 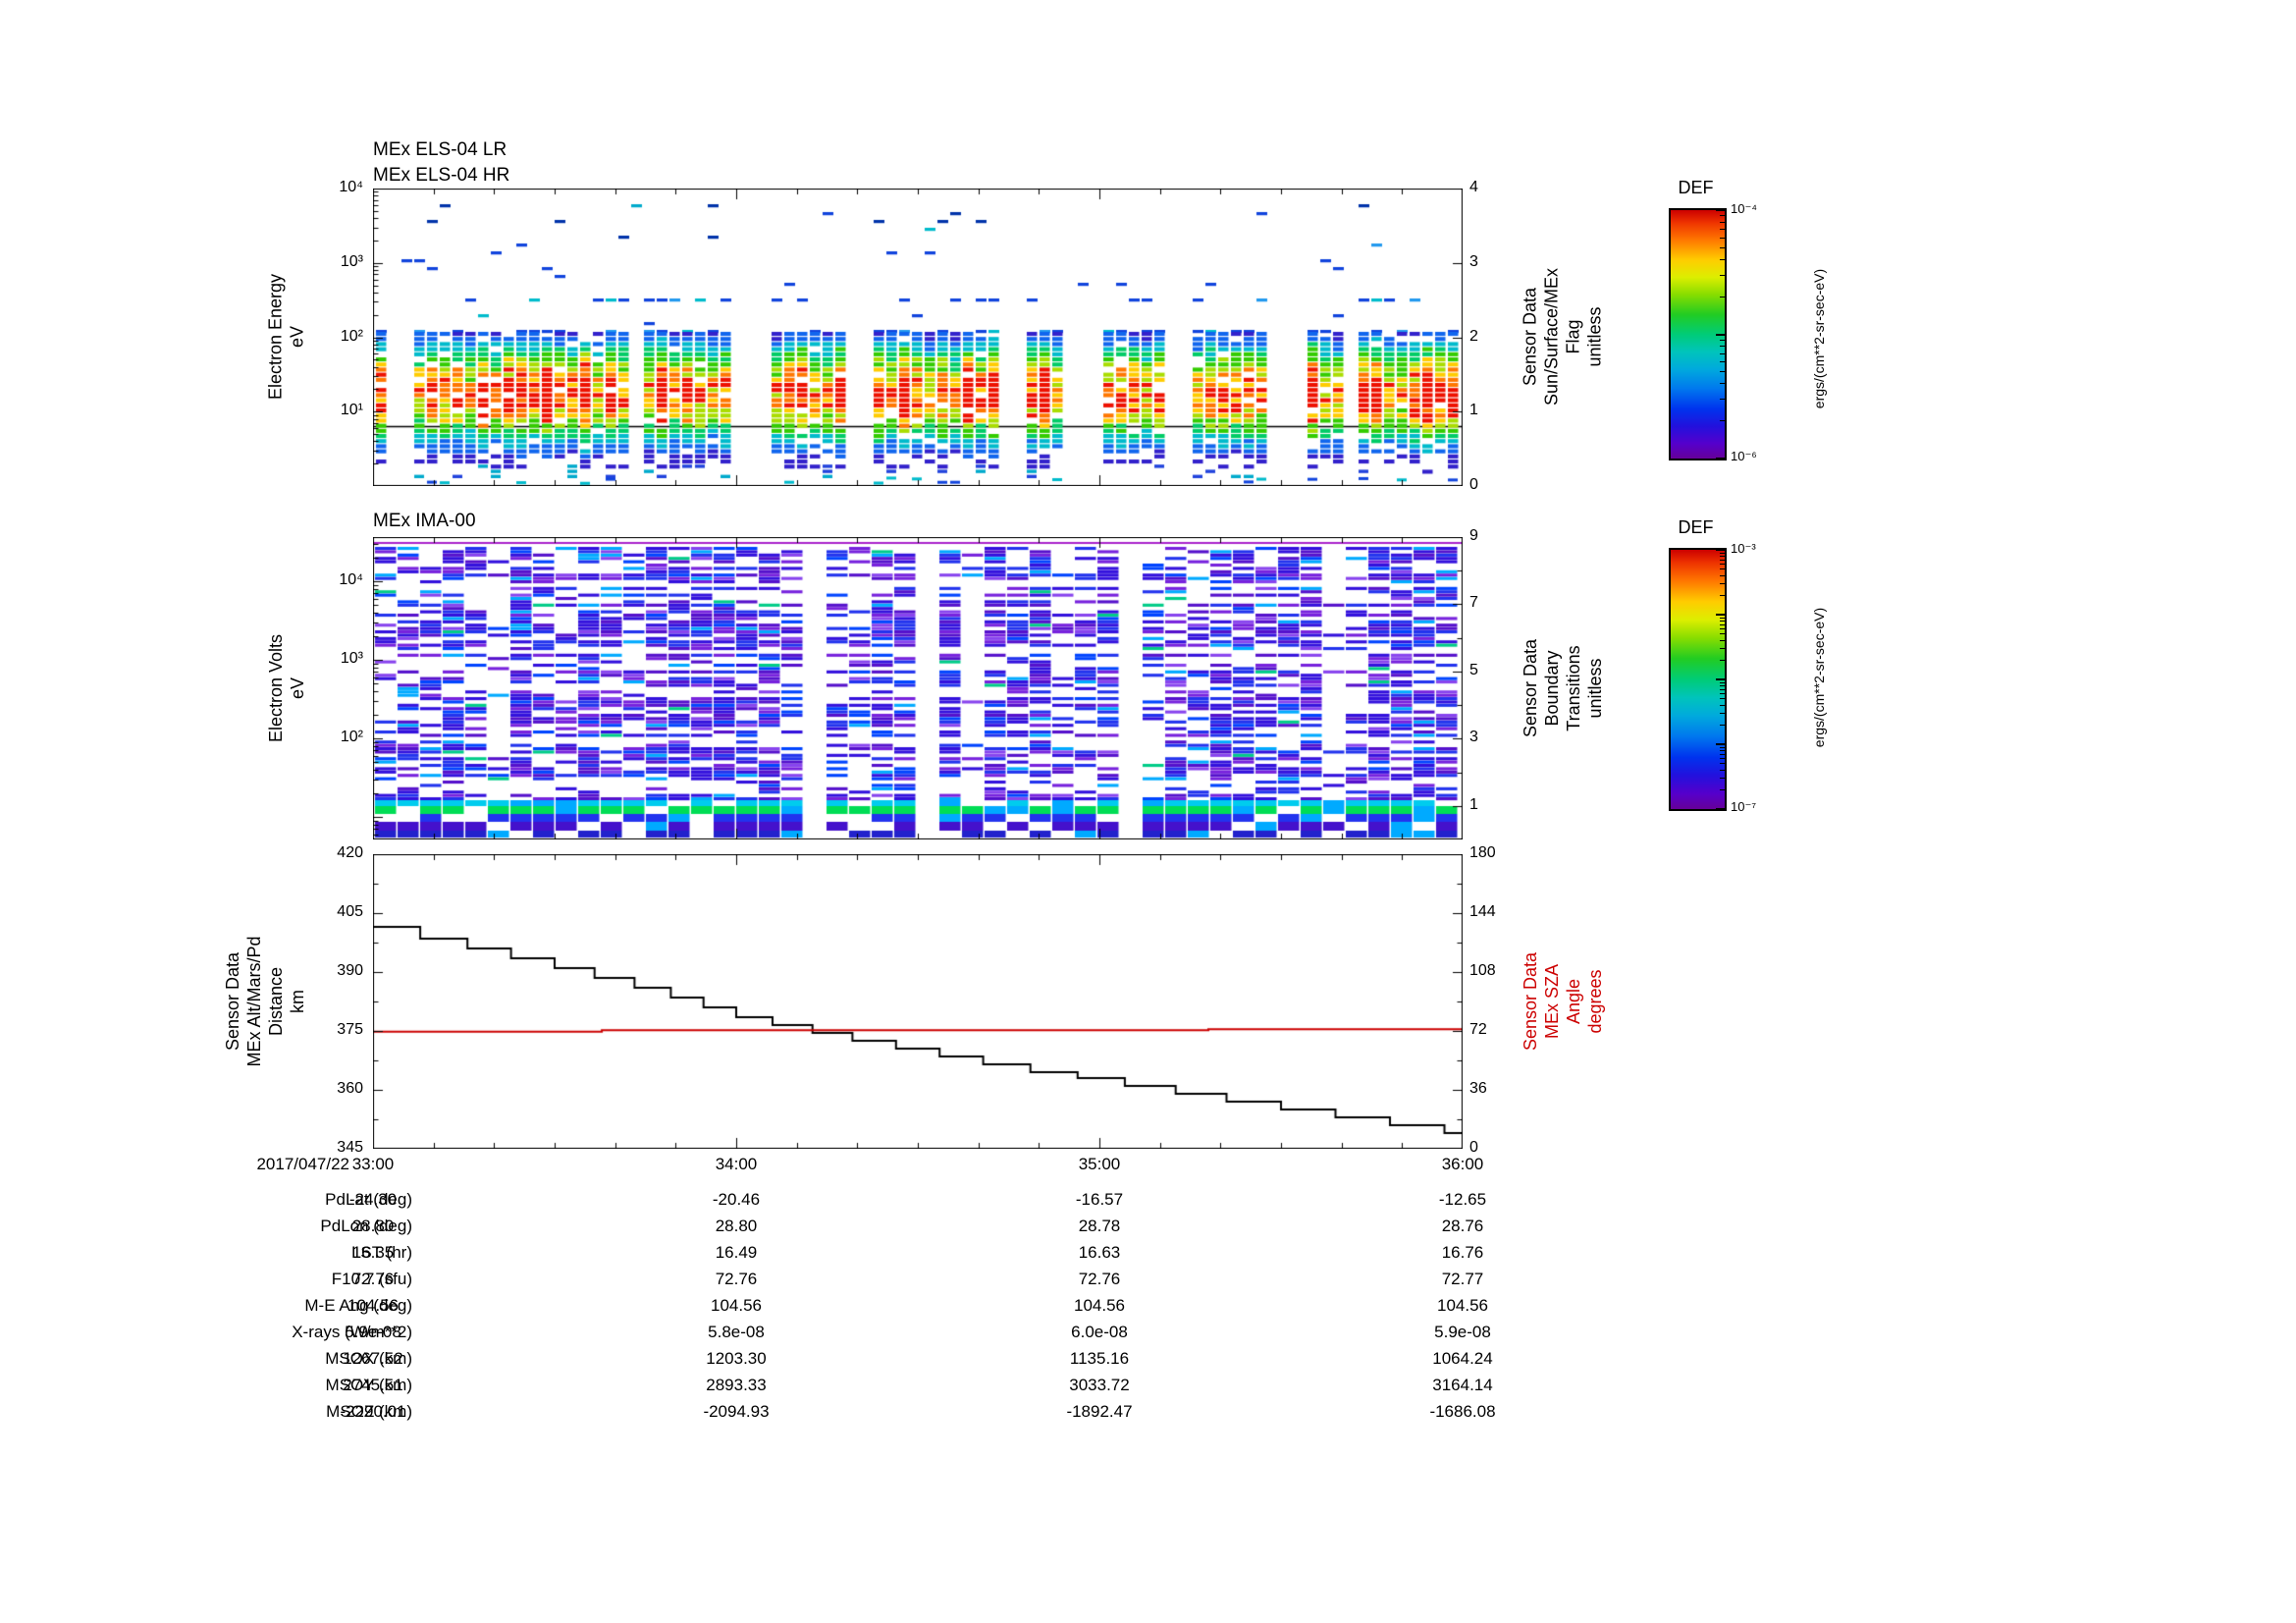 What do you see at coordinates (351, 187) in the screenshot?
I see `axis-tick-label: 10⁴` at bounding box center [351, 187].